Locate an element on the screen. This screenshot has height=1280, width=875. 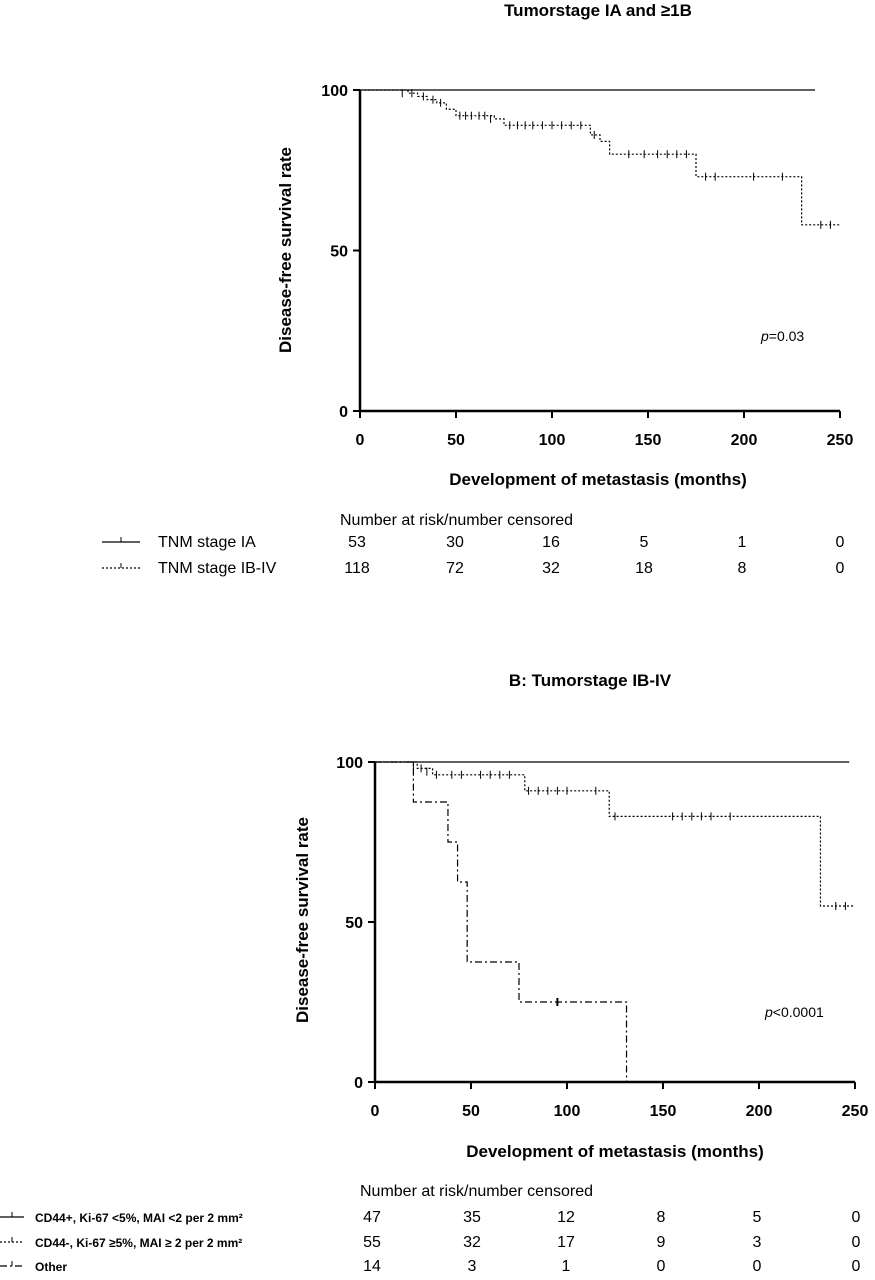
risk-value: 12 is located at coordinates (566, 1217).